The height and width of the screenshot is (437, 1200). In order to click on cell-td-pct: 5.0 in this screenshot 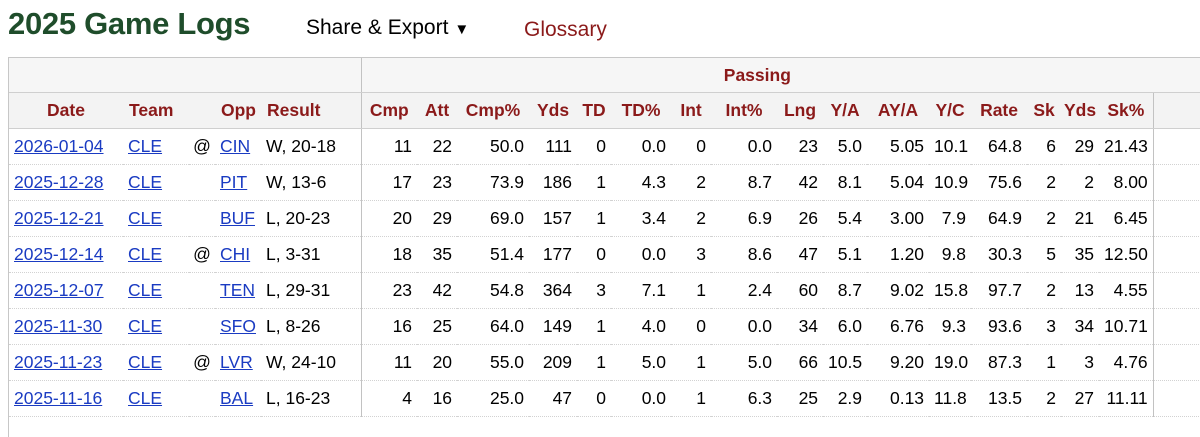, I will do `click(641, 362)`.